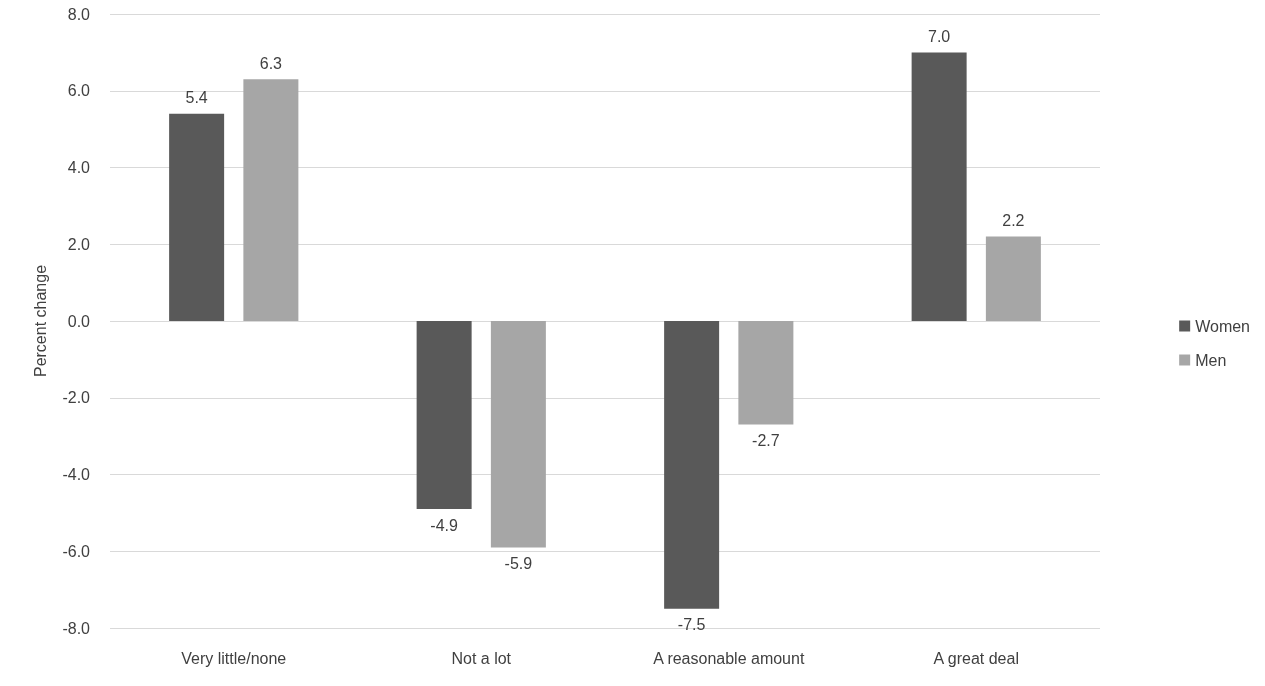 The width and height of the screenshot is (1265, 686). I want to click on data-label: 6.3, so click(271, 63).